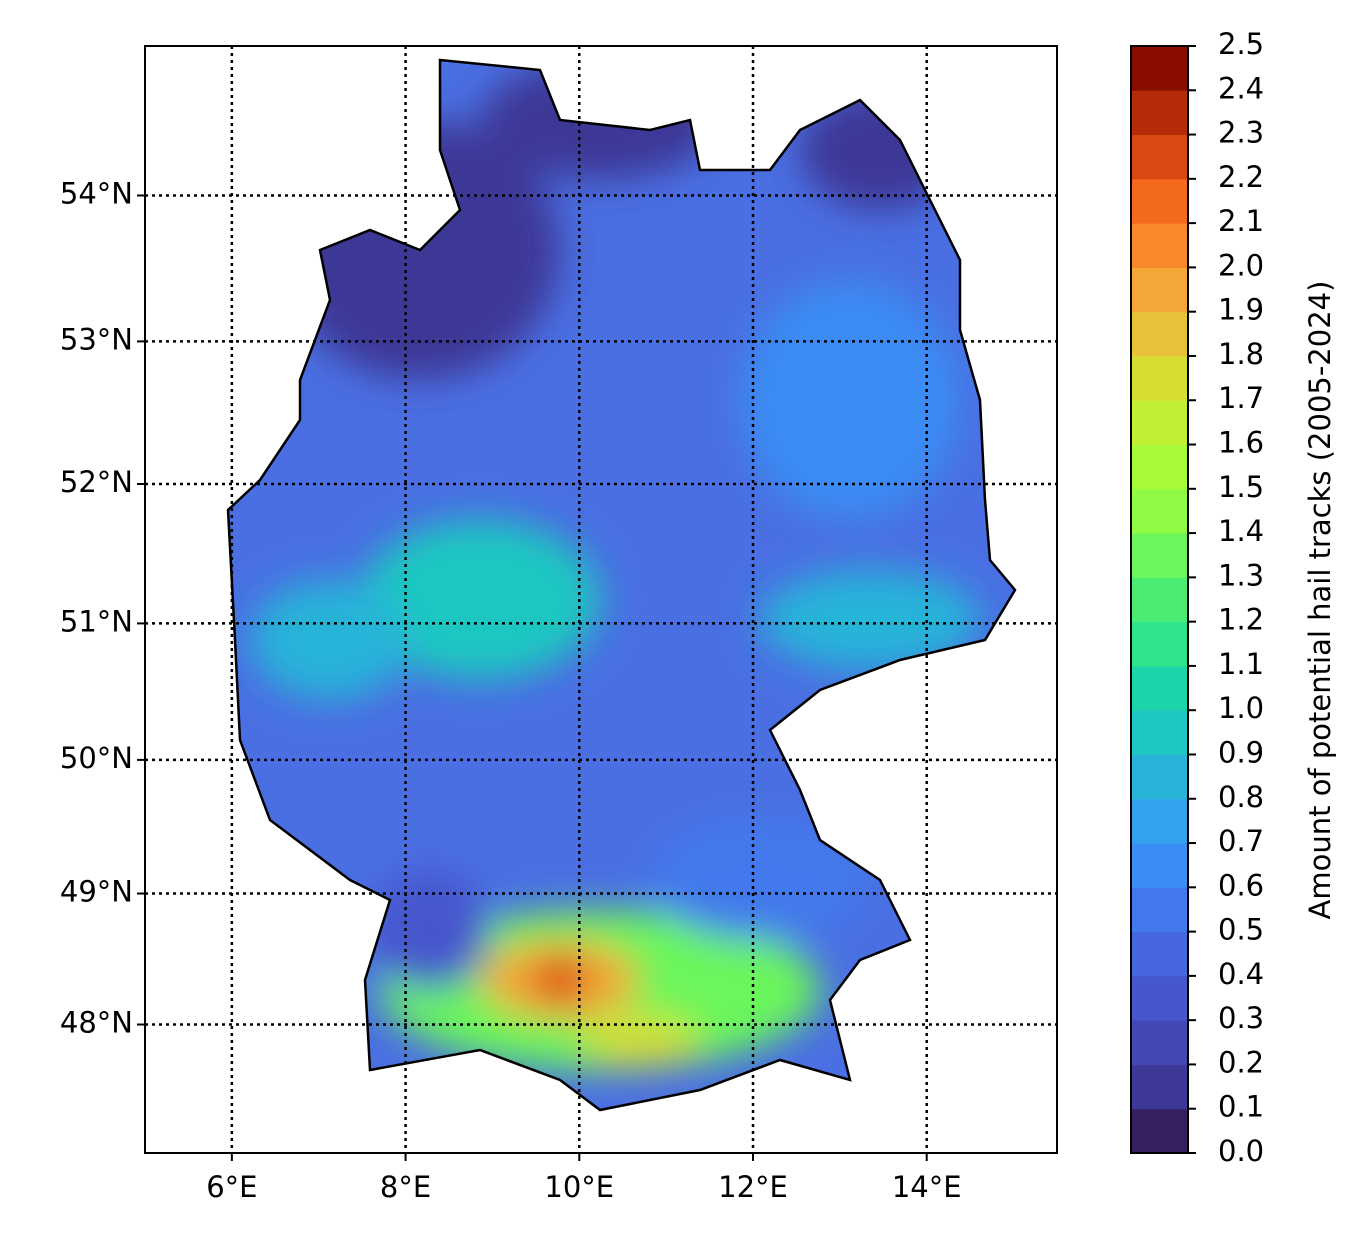 This screenshot has width=1371, height=1240. Describe the element at coordinates (1241, 1107) in the screenshot. I see `colorbar-tick-label: 0.1` at that location.